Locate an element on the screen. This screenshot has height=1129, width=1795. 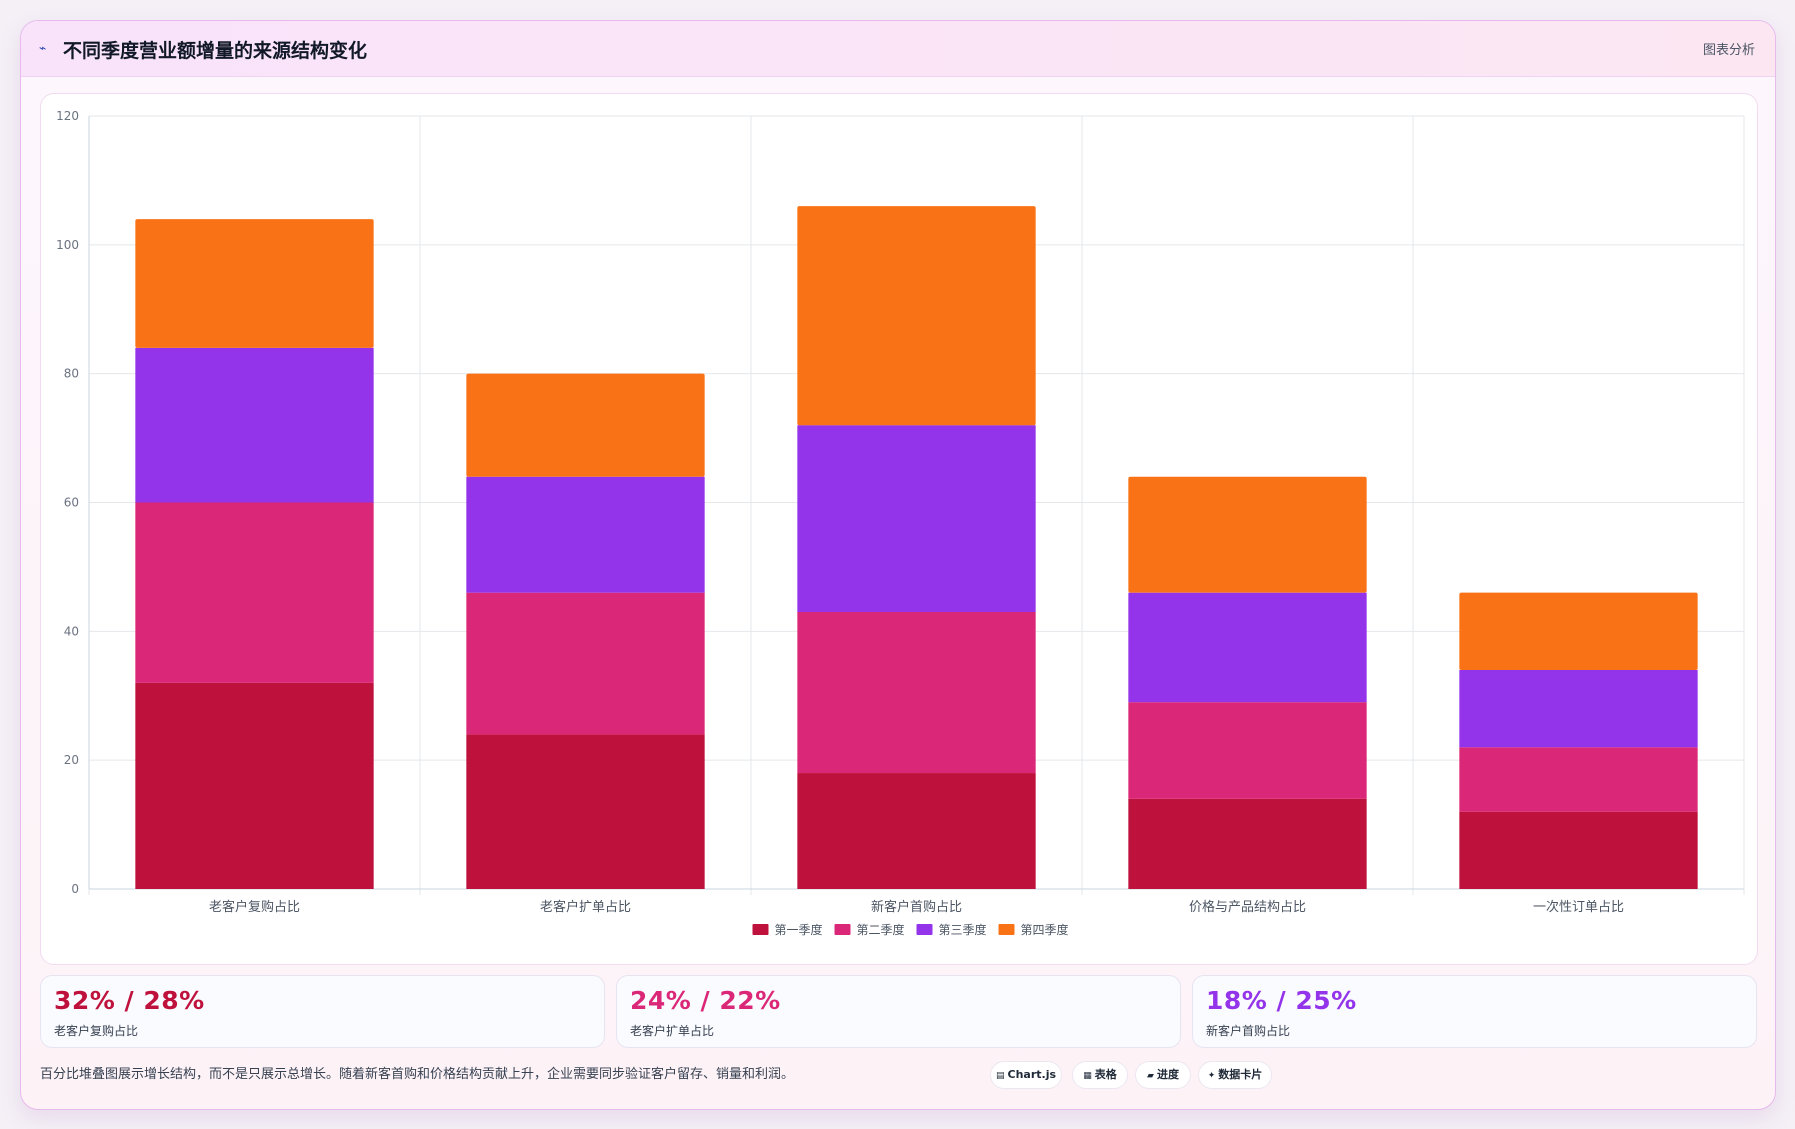
chart-icon: ▤ is located at coordinates (1000, 1076).